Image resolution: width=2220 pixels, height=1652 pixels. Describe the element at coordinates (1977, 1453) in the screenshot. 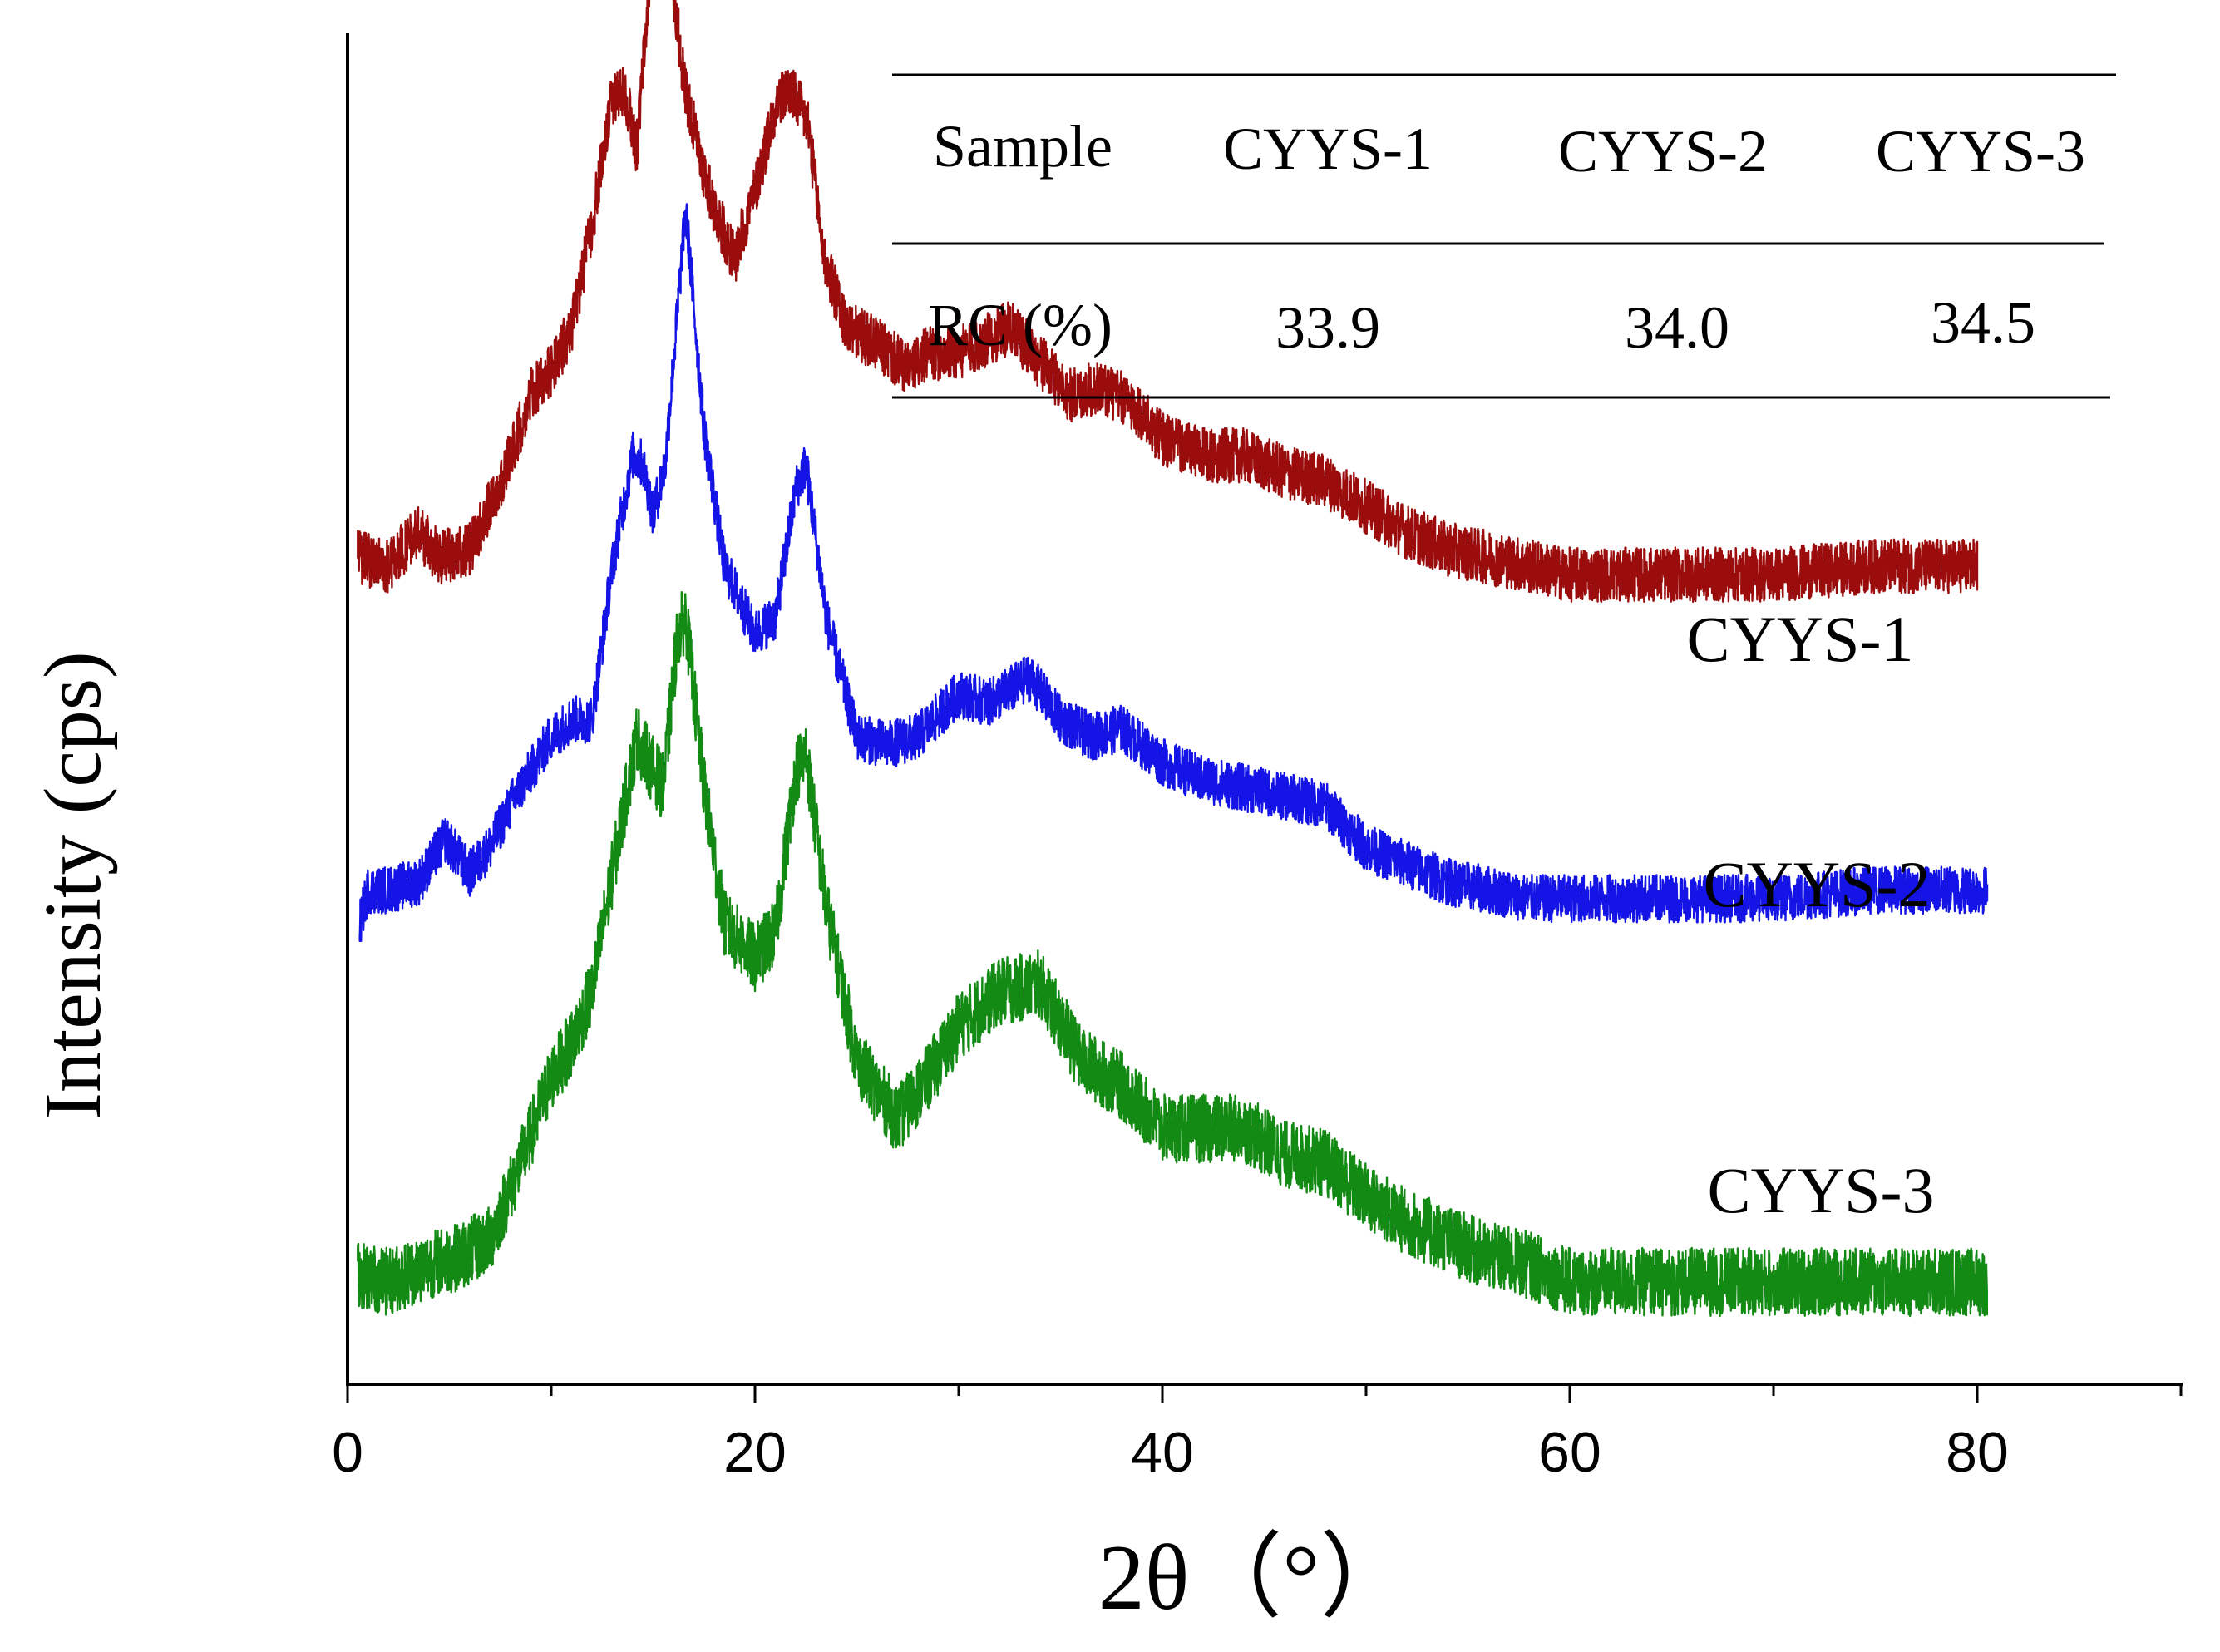

I see `x-tick-label: 80` at that location.